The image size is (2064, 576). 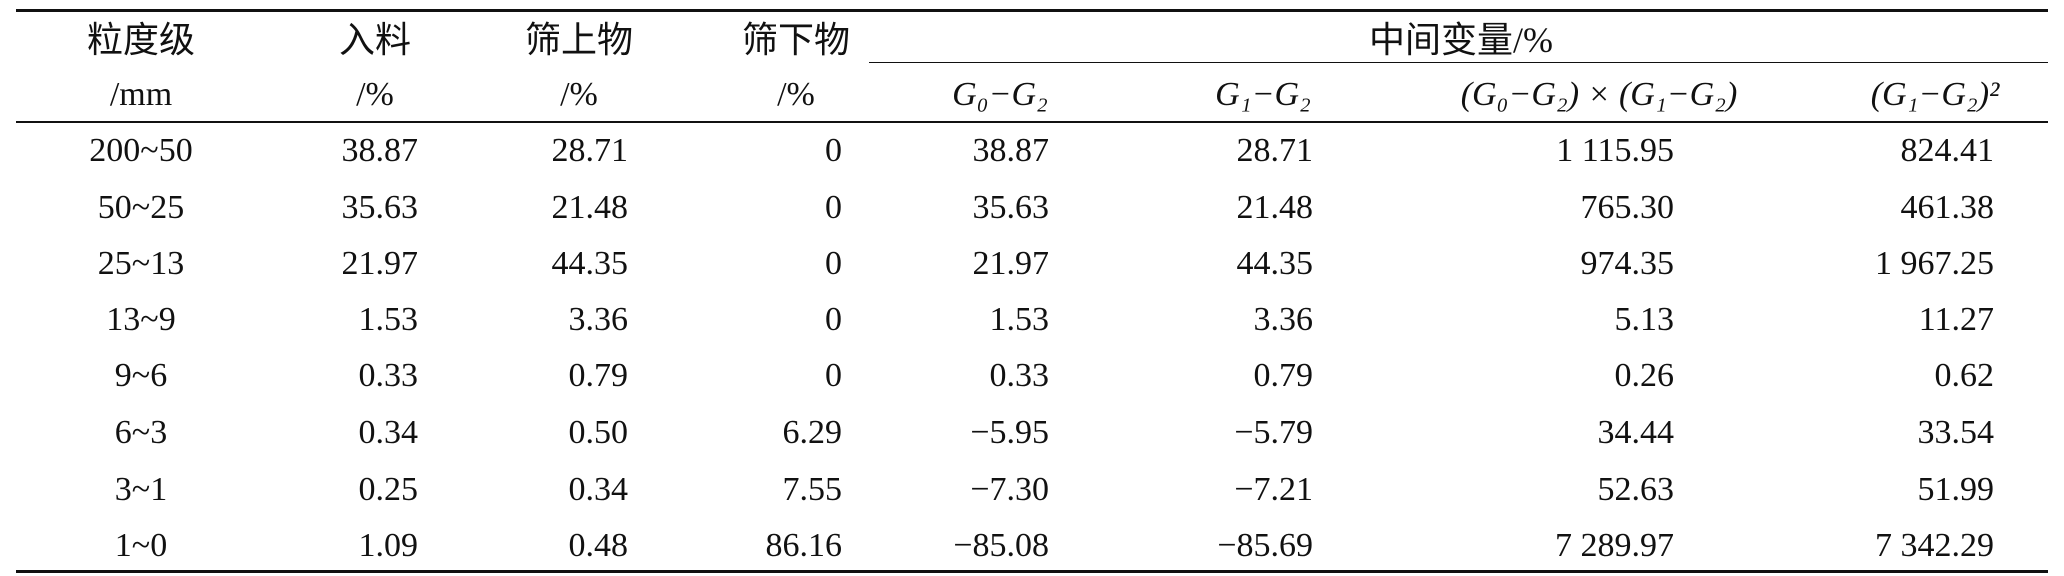 What do you see at coordinates (1273, 489) in the screenshot?
I see `value-cell: −7.21` at bounding box center [1273, 489].